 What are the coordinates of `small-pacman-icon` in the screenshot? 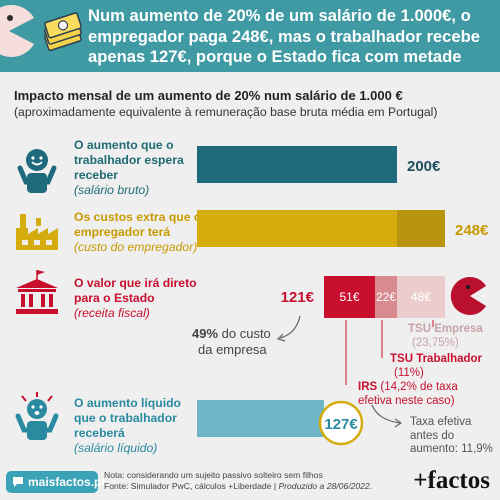 It's located at (468, 295).